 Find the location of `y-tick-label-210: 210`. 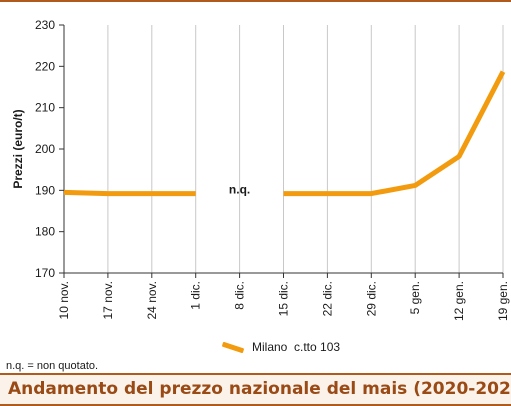

y-tick-label-210: 210 is located at coordinates (45, 108).